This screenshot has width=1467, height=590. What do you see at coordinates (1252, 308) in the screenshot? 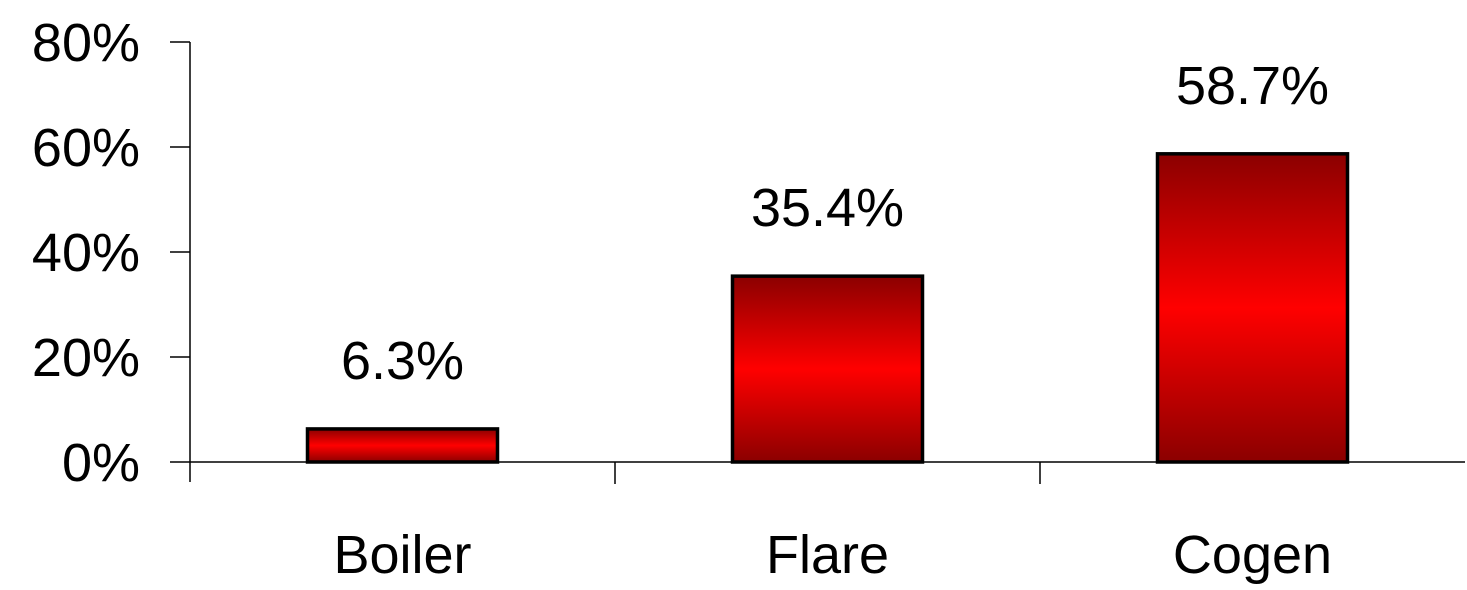
I see `bar-cogen` at bounding box center [1252, 308].